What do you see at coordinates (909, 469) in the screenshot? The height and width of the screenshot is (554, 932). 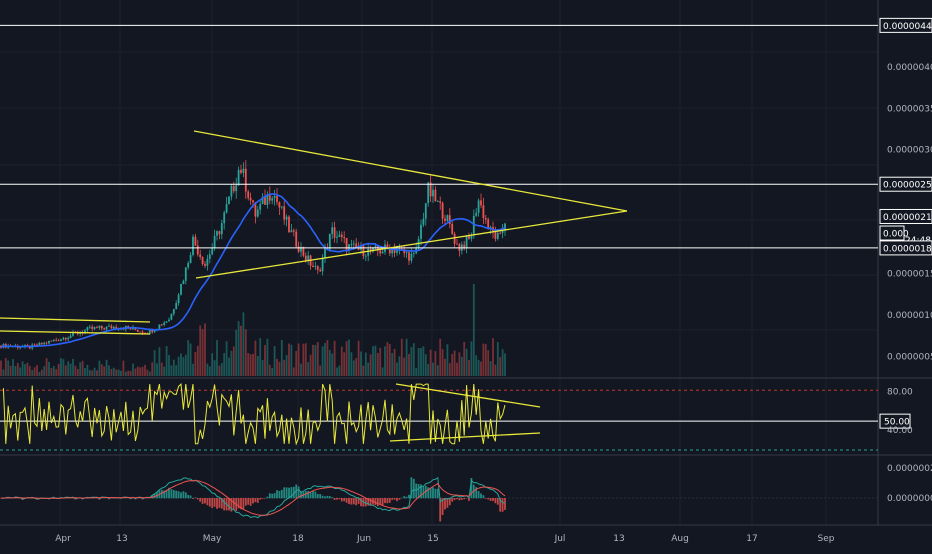 I see `macd-tick-label: 0.00000020` at bounding box center [909, 469].